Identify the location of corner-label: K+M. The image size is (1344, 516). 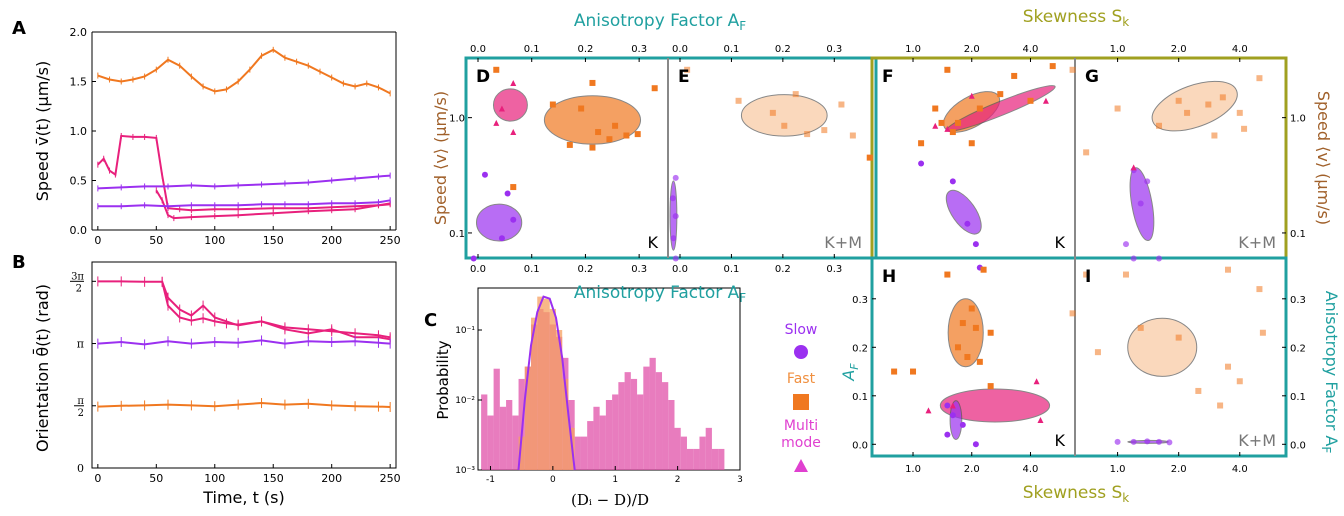
(1257, 440).